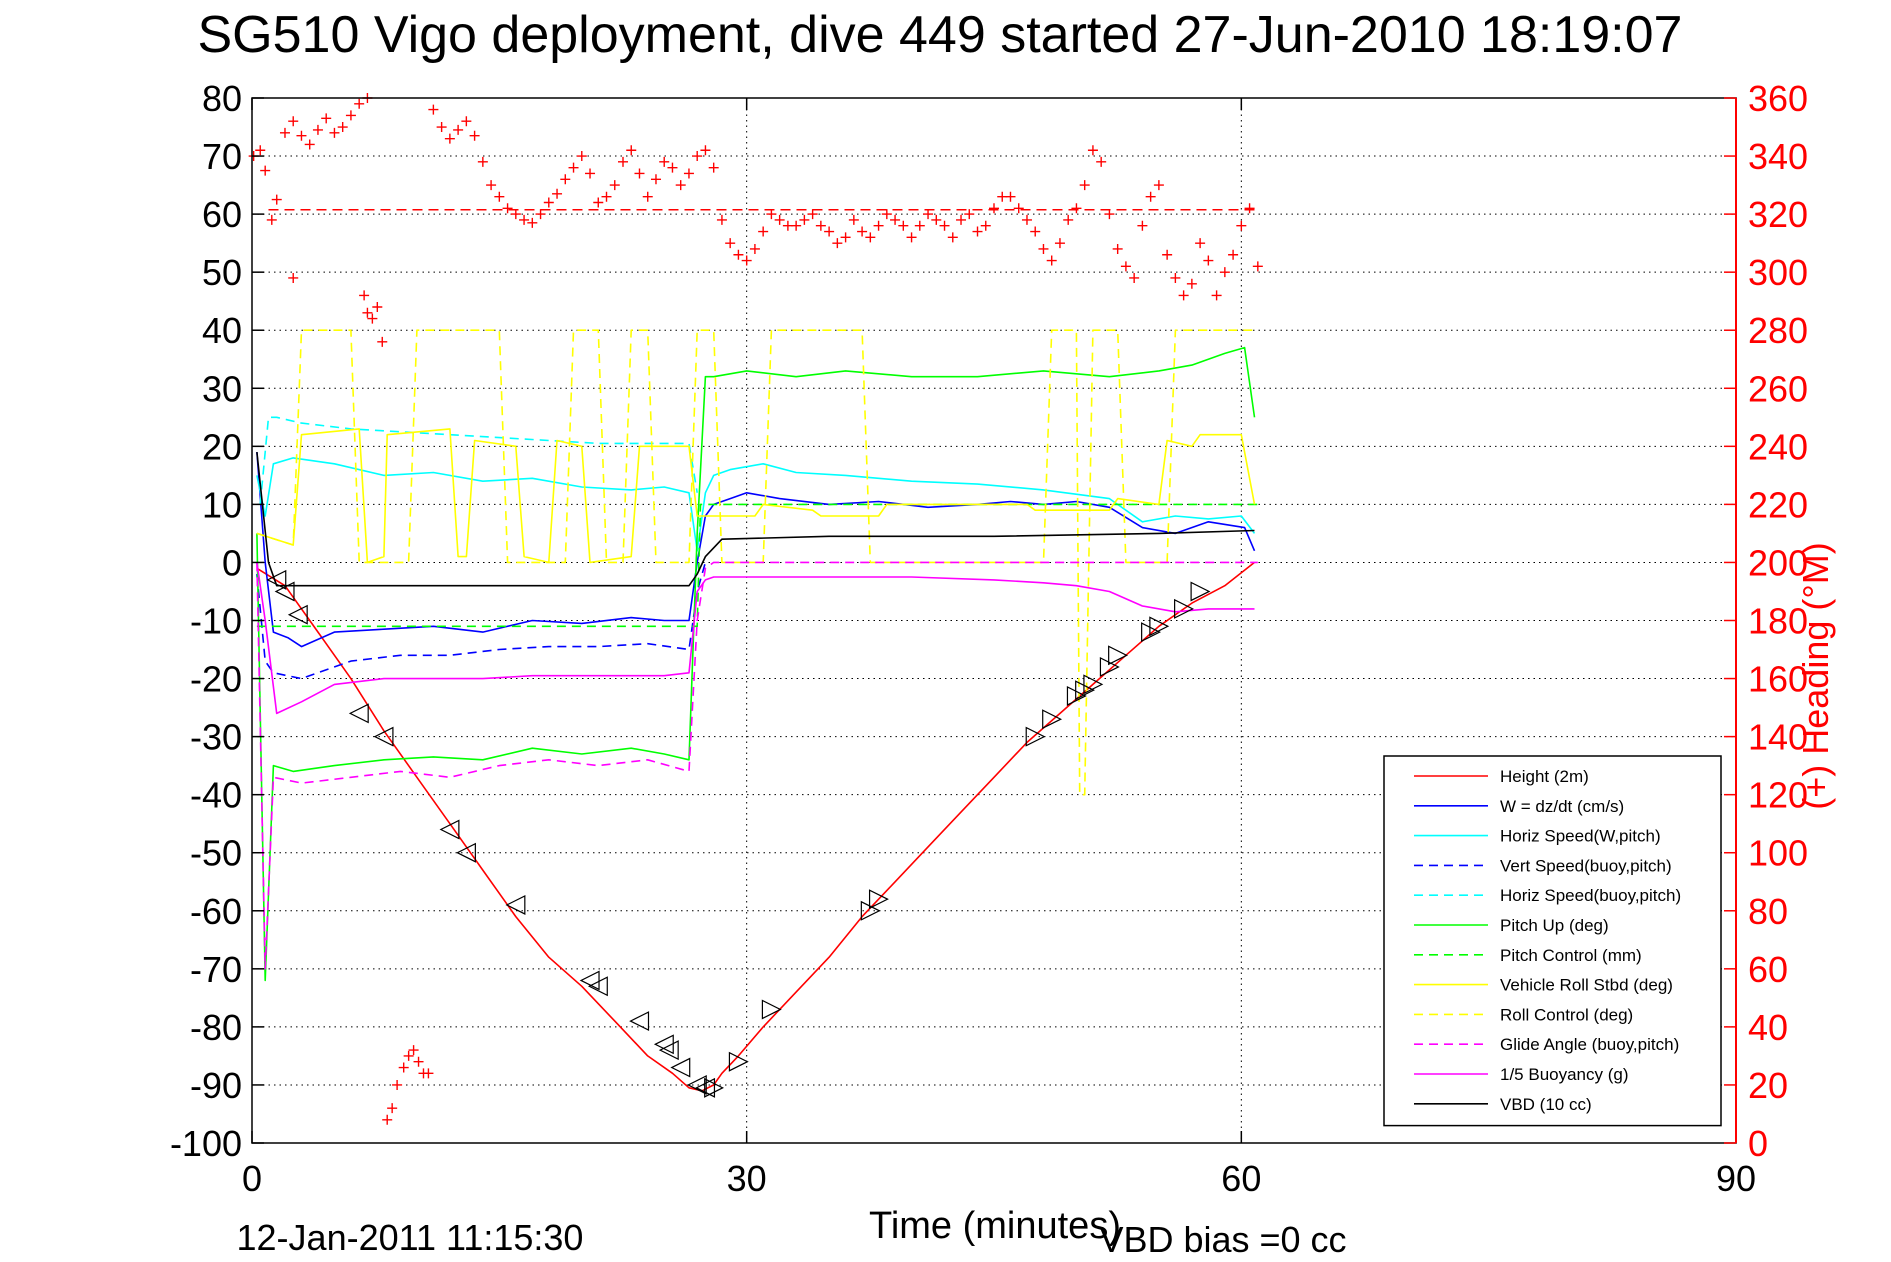  Describe the element at coordinates (216, 969) in the screenshot. I see `y-tick-label: -70` at that location.